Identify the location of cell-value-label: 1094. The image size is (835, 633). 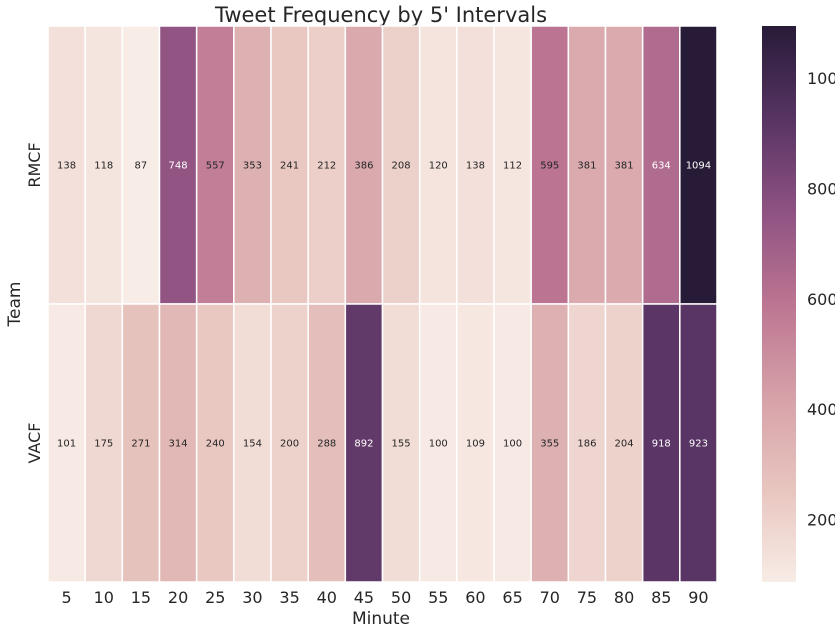
(698, 166).